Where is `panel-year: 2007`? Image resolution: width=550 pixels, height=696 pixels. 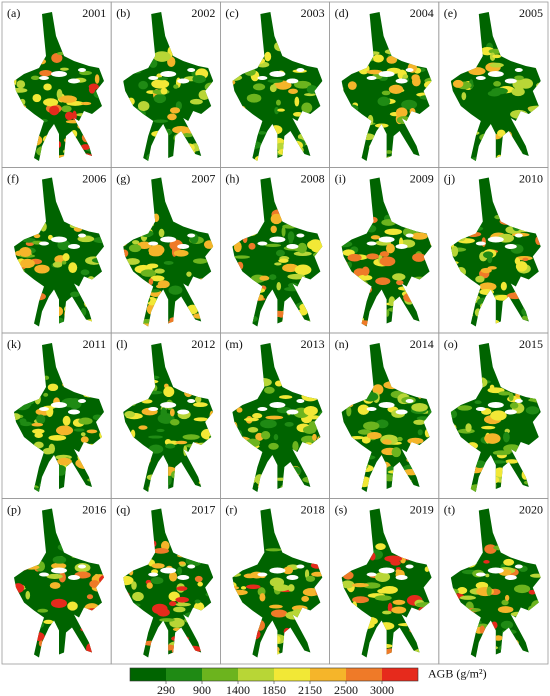 panel-year: 2007 is located at coordinates (203, 178).